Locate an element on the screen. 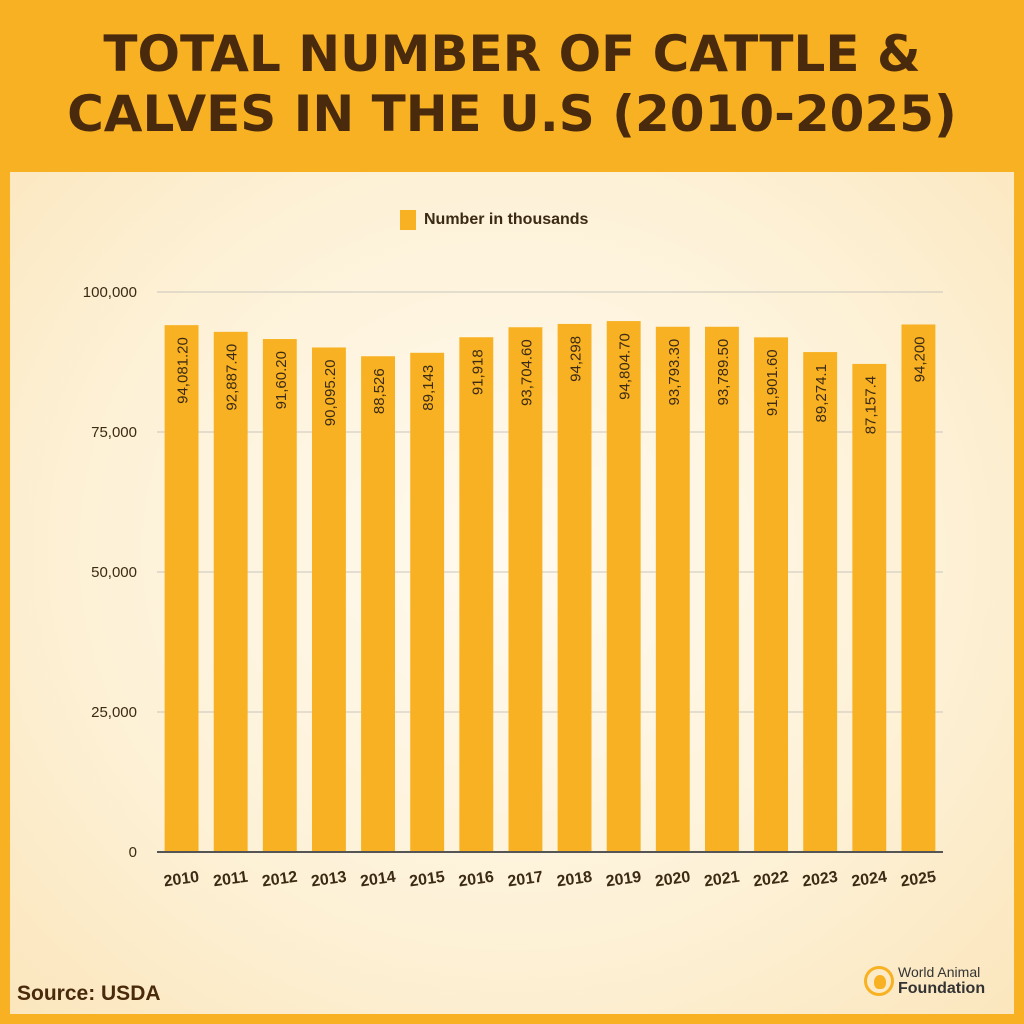 The image size is (1024, 1024). source-note: Source: USDA is located at coordinates (89, 993).